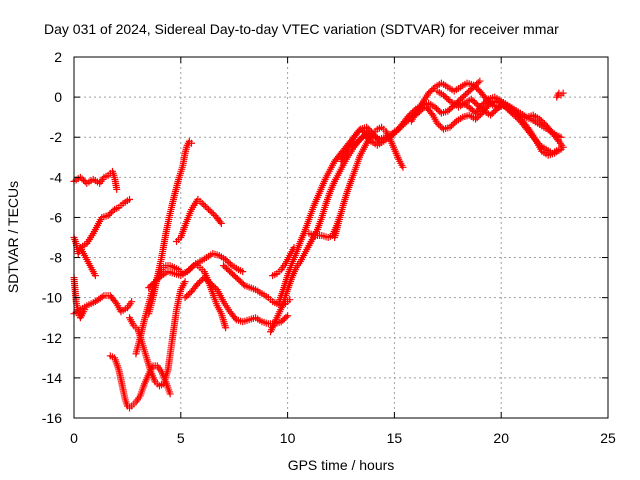  I want to click on y-axis-label: SDTVAR / TECUs, so click(13, 237).